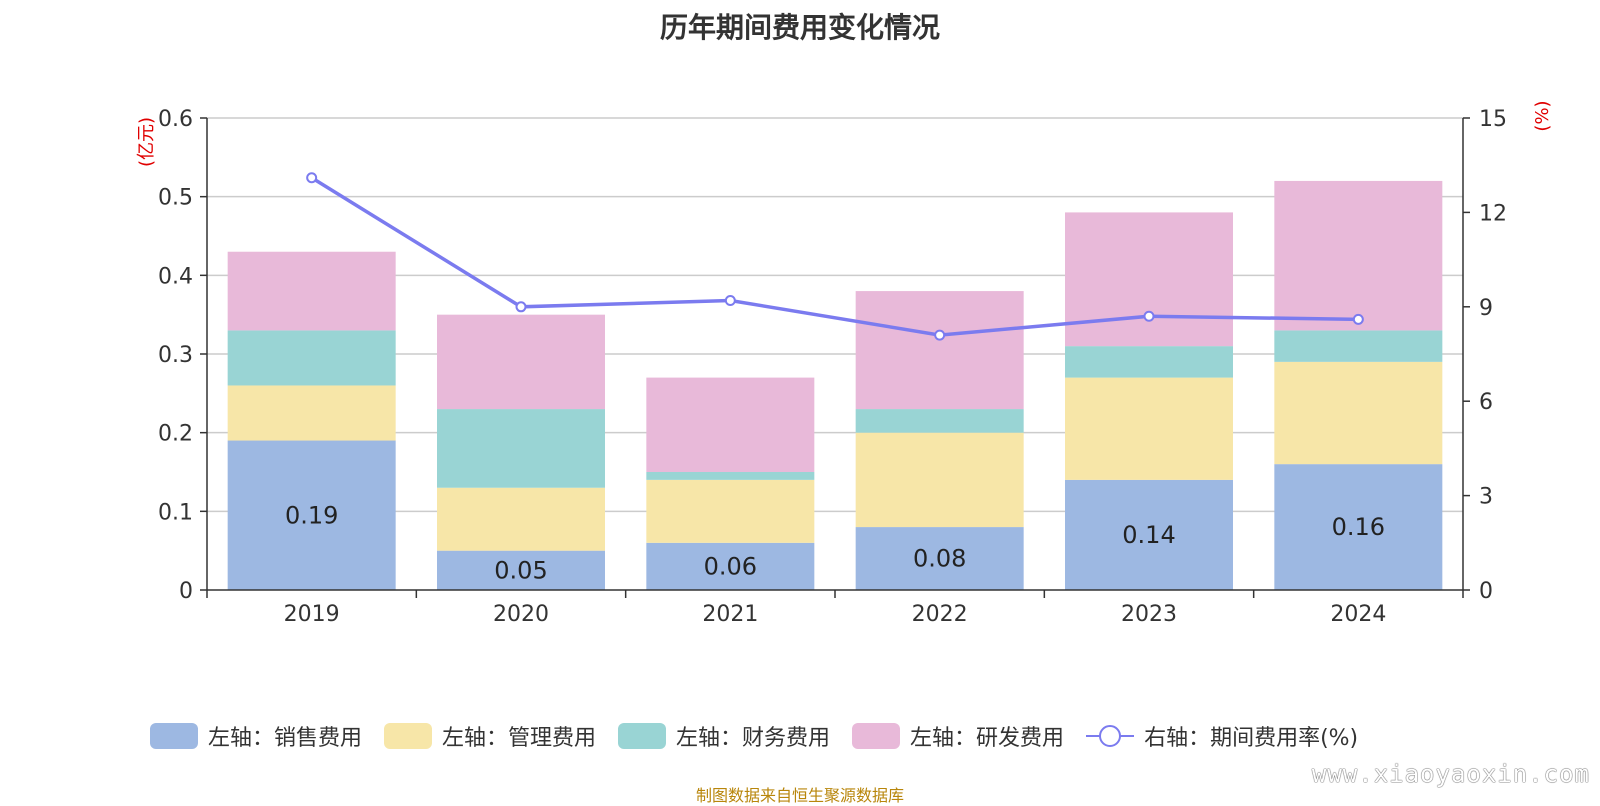  I want to click on right-axis-unit-label: (%), so click(1542, 115).